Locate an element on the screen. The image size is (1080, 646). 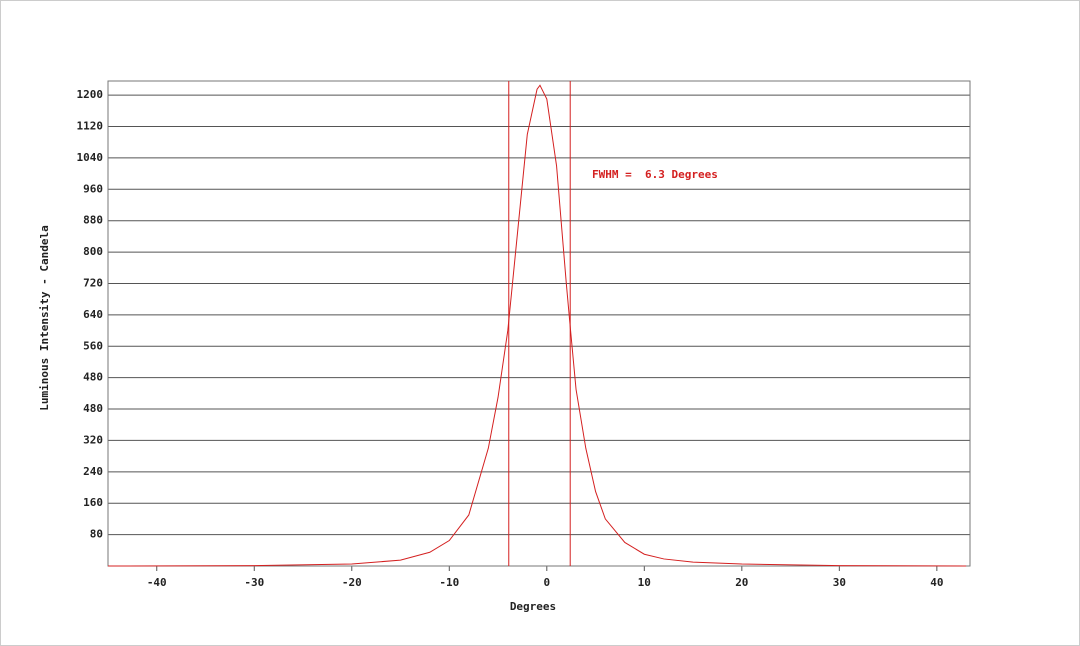
x-tick-label: 30 is located at coordinates (839, 582).